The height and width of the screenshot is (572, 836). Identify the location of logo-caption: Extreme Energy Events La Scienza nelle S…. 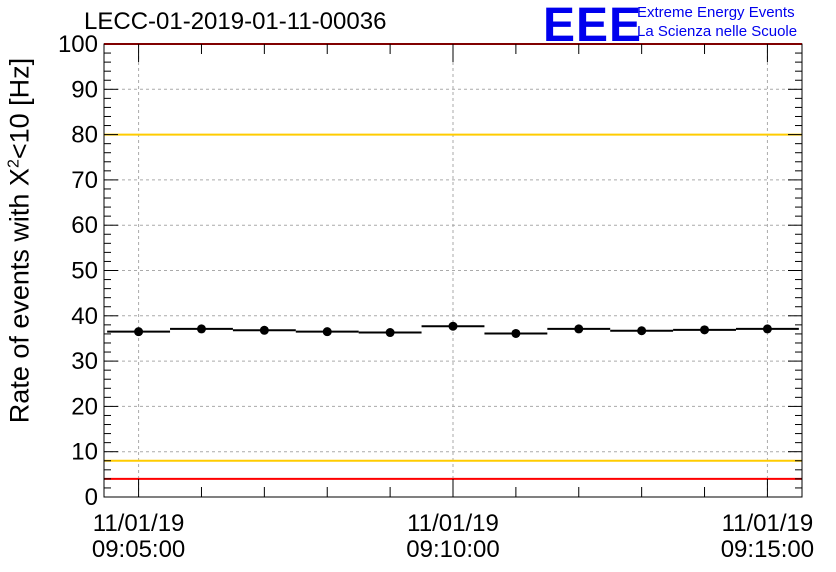
(717, 22).